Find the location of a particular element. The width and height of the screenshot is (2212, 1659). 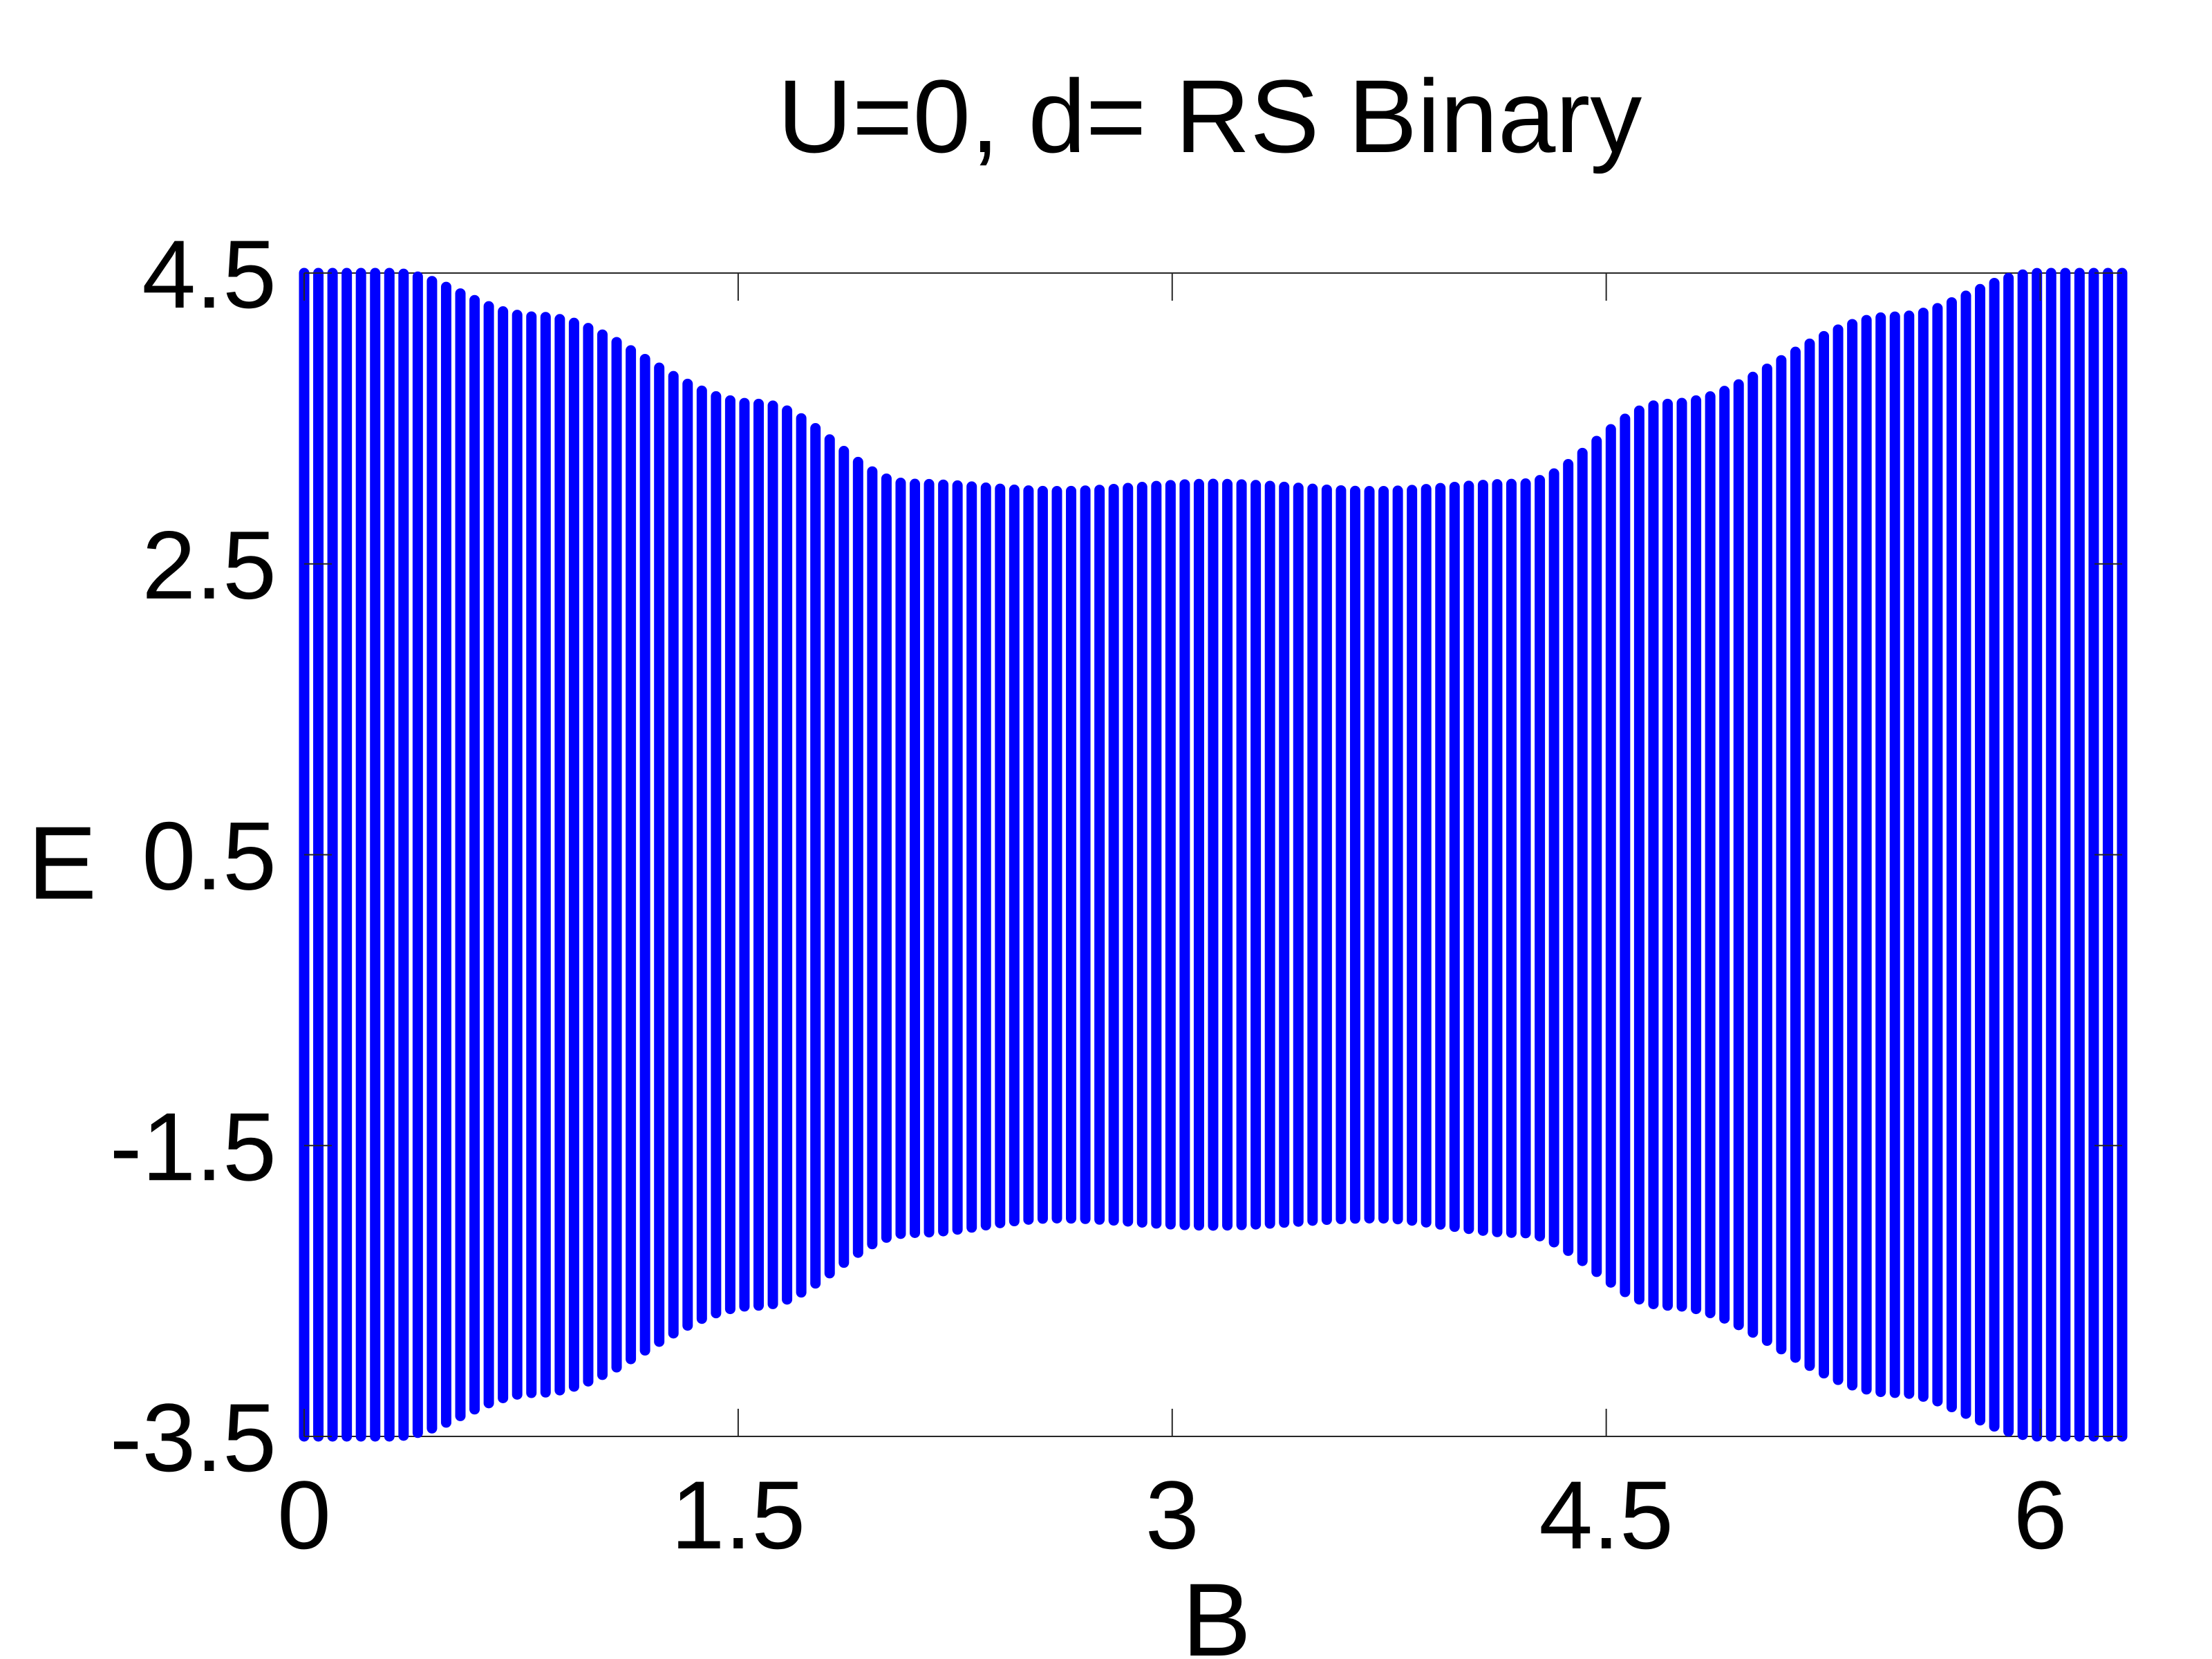

chart-title: U=0, d= RS Binary is located at coordinates (1210, 116).